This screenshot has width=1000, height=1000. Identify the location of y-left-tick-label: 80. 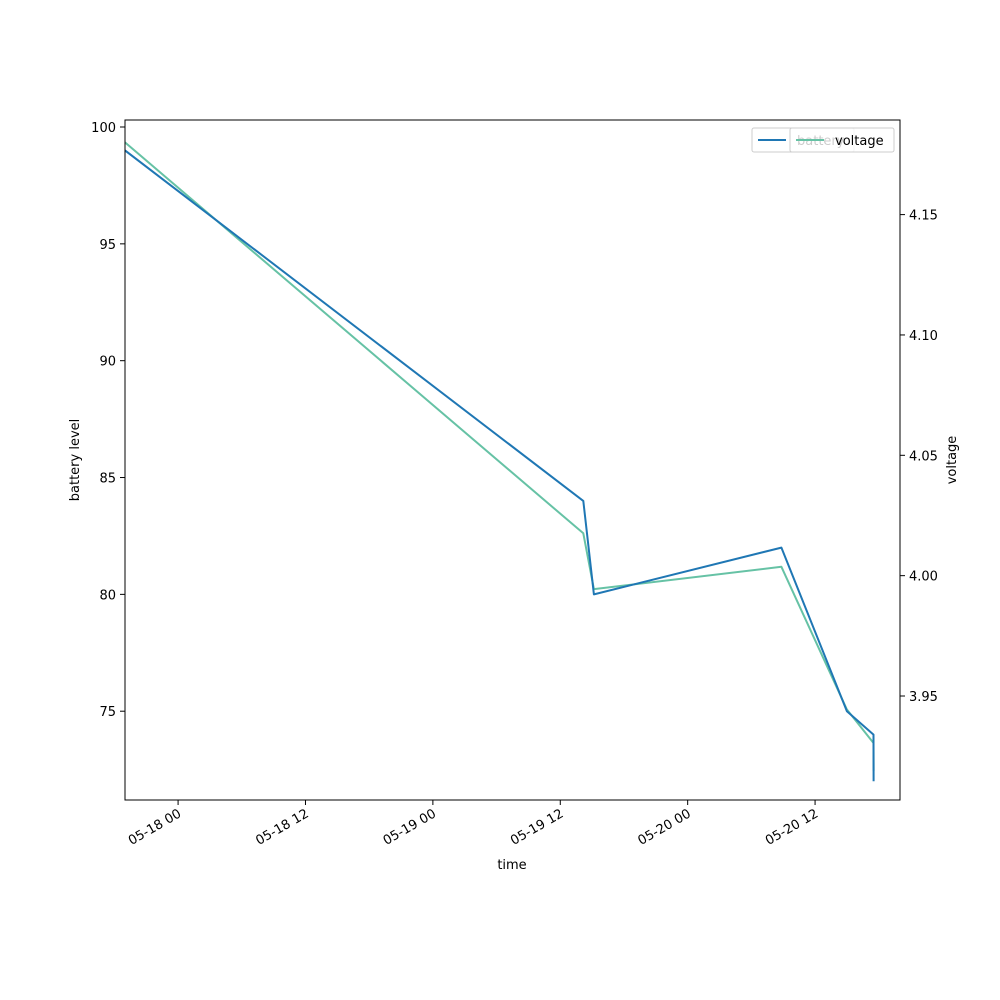
(107, 595).